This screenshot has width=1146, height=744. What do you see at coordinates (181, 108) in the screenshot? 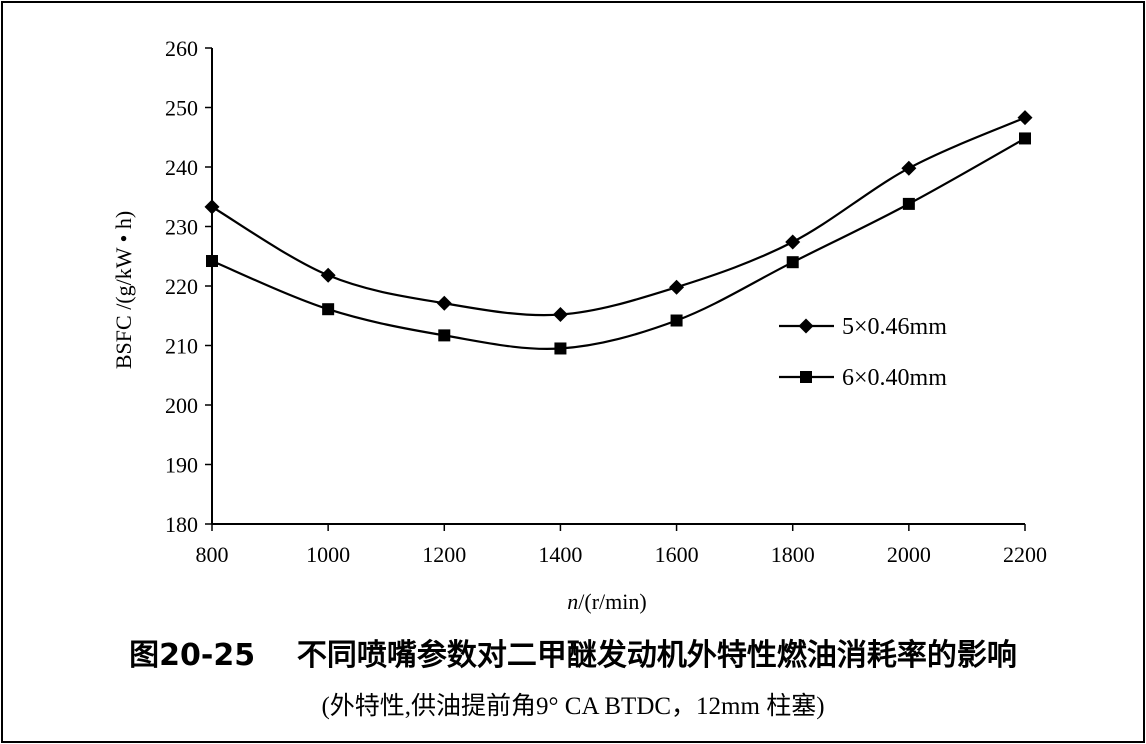
I see `y-tick-label: 250` at bounding box center [181, 108].